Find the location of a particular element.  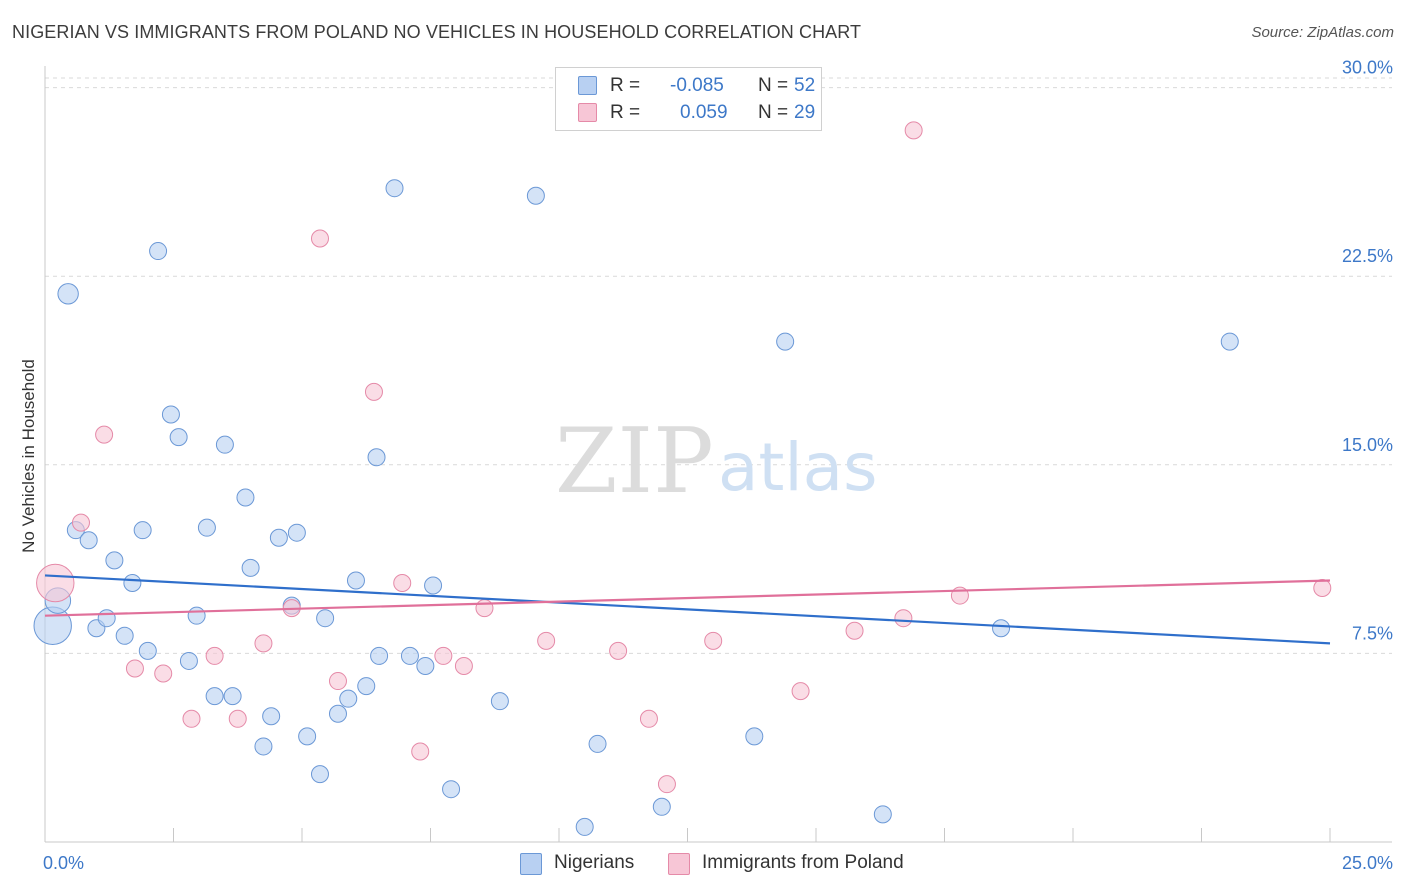

nigerians-trend-line is located at coordinates (687, 609).